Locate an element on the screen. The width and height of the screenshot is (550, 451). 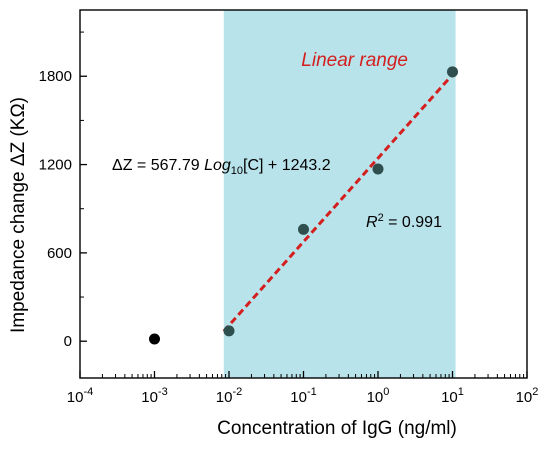
x-tick-exponent: 0 is located at coordinates (386, 392).